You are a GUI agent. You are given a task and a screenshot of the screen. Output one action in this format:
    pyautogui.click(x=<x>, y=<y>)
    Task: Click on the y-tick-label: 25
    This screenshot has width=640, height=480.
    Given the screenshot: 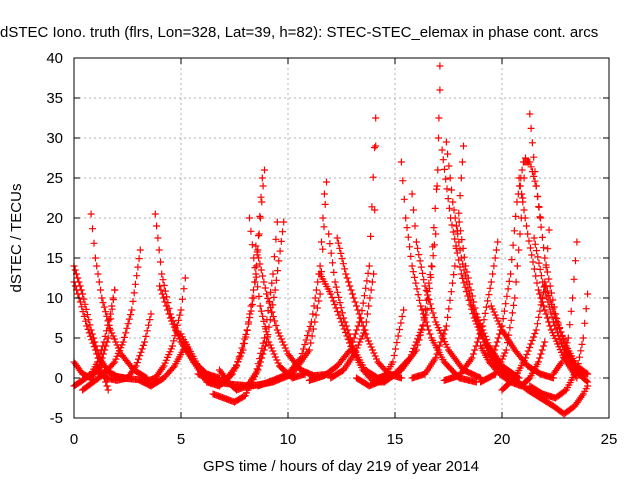 What is the action you would take?
    pyautogui.click(x=54, y=178)
    